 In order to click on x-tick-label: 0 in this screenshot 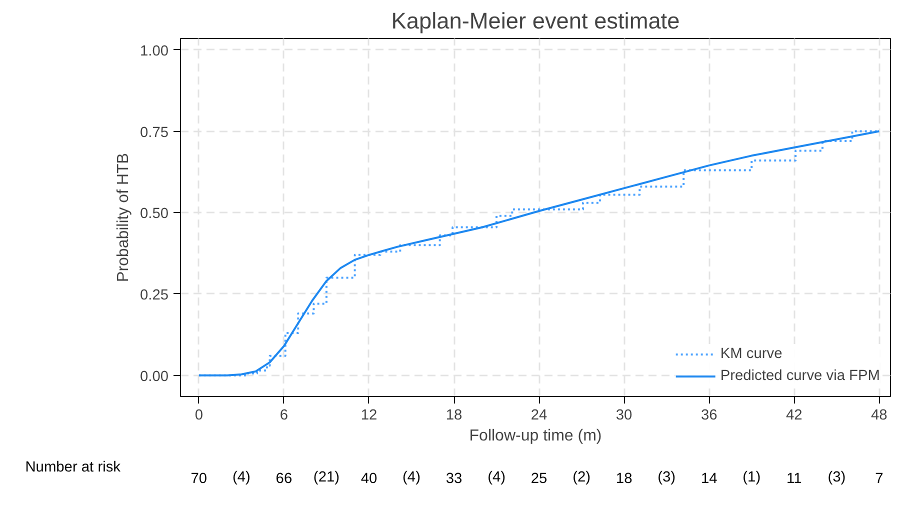, I will do `click(199, 416)`.